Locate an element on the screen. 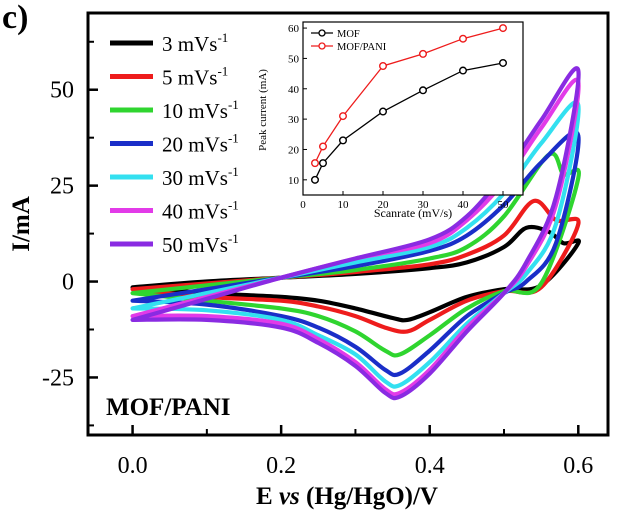 The image size is (622, 521). x-tick-label: 0.4 is located at coordinates (430, 466).